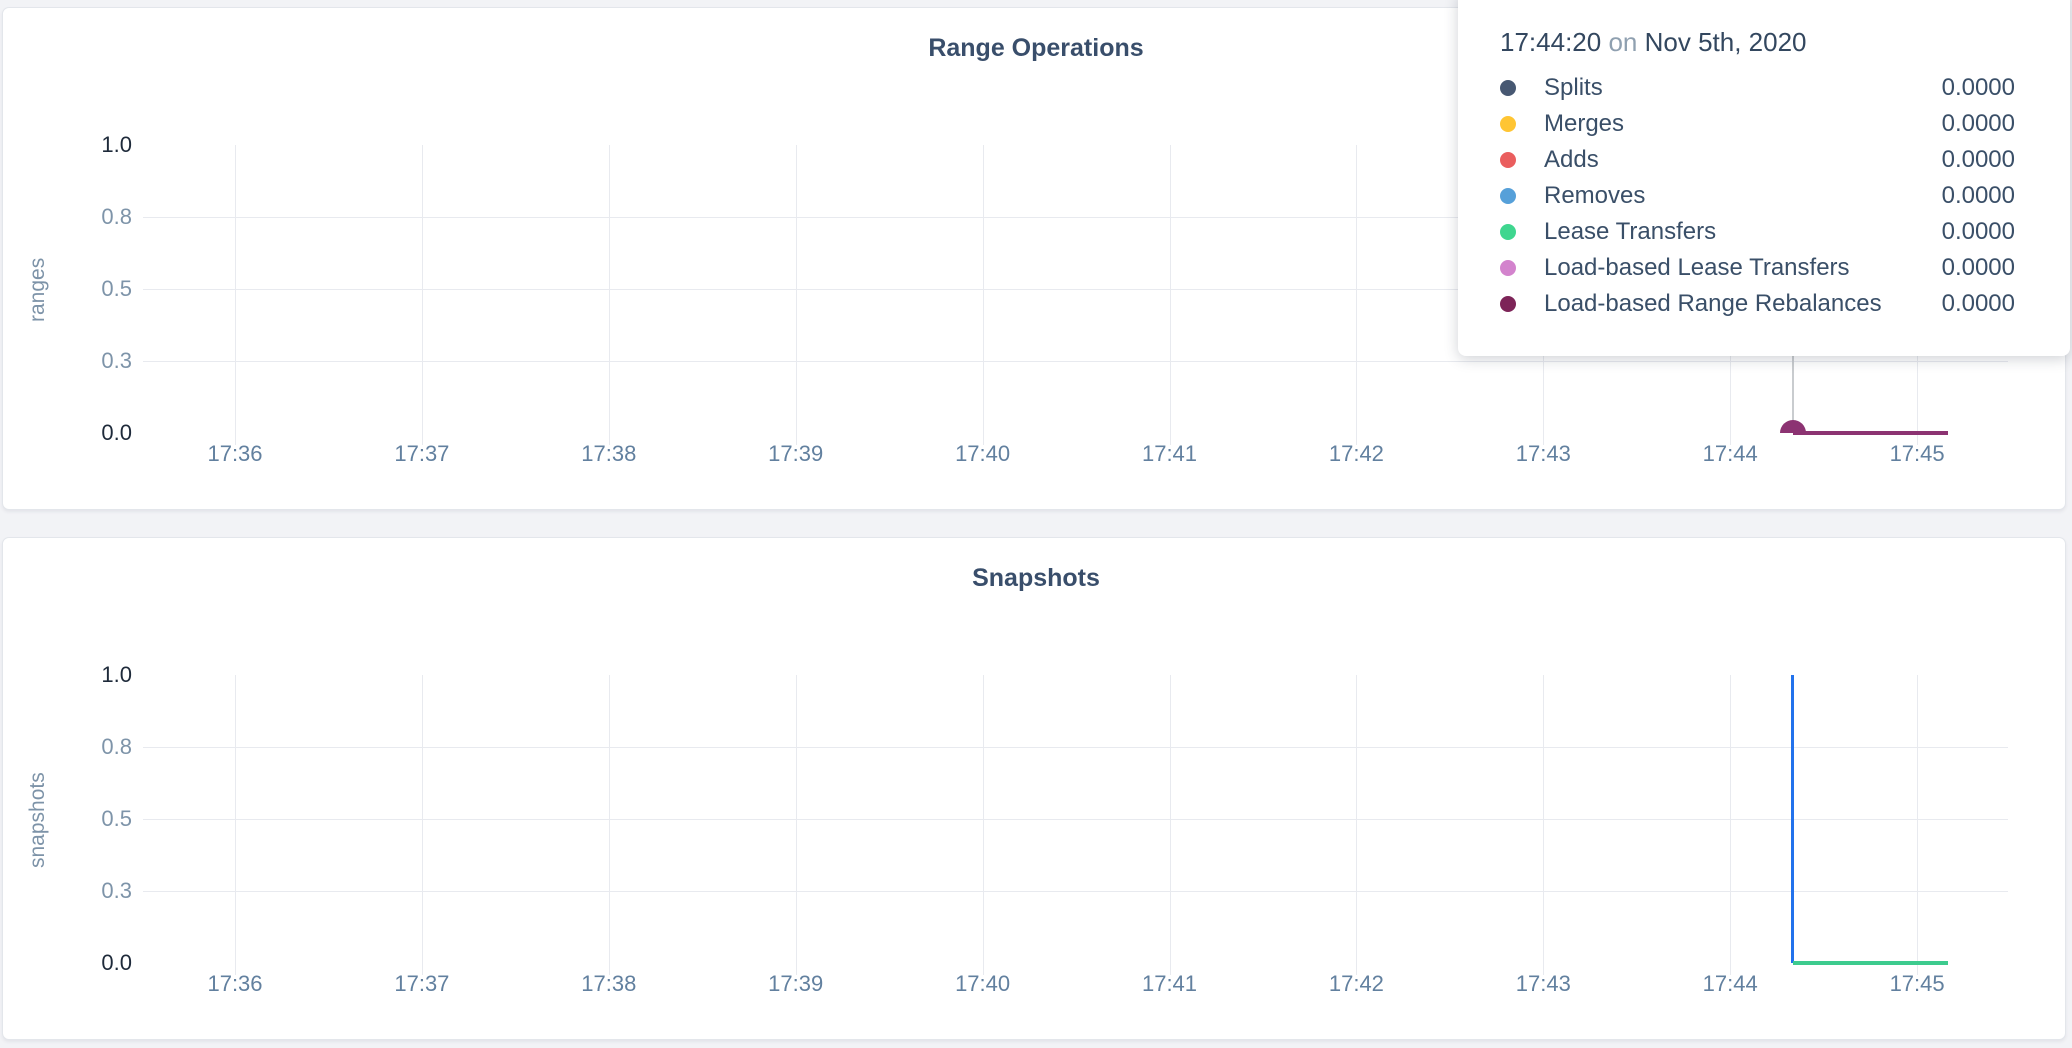  Describe the element at coordinates (1036, 48) in the screenshot. I see `chart-title-range-operations: Range Operations` at that location.